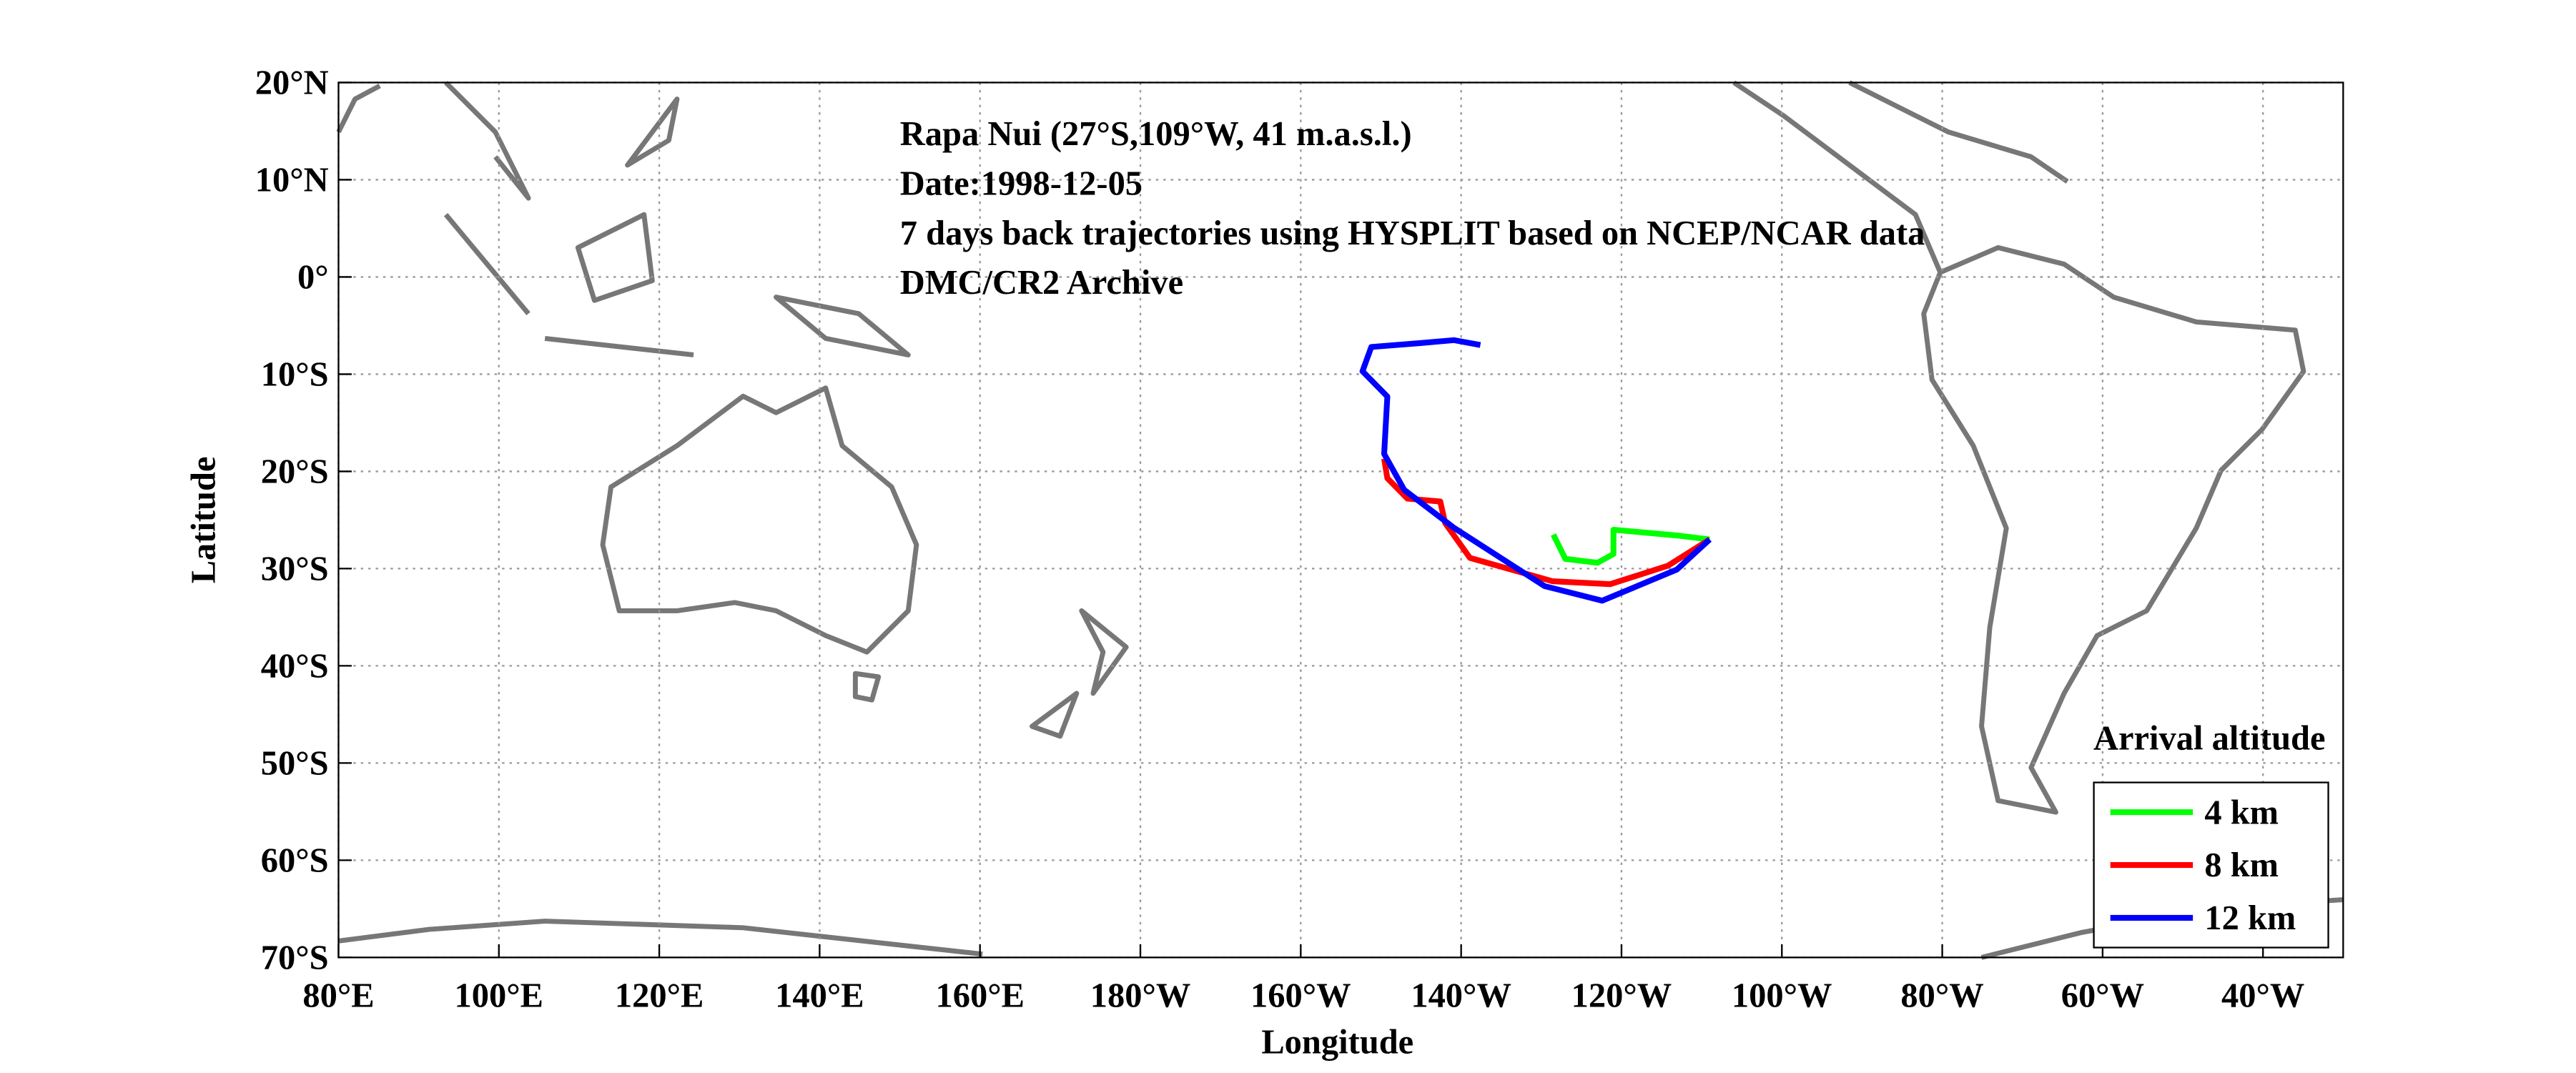  Describe the element at coordinates (979, 996) in the screenshot. I see `x-tick-label: 160°E` at that location.